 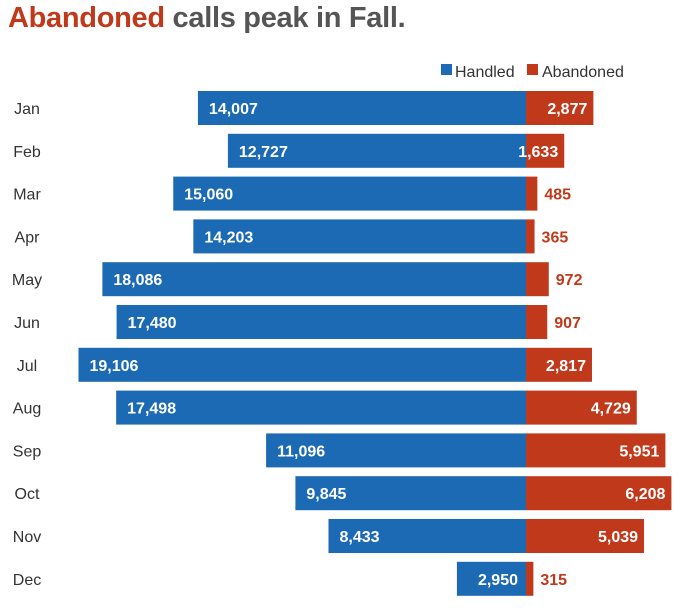 What do you see at coordinates (361, 108) in the screenshot?
I see `bar-handled-jan` at bounding box center [361, 108].